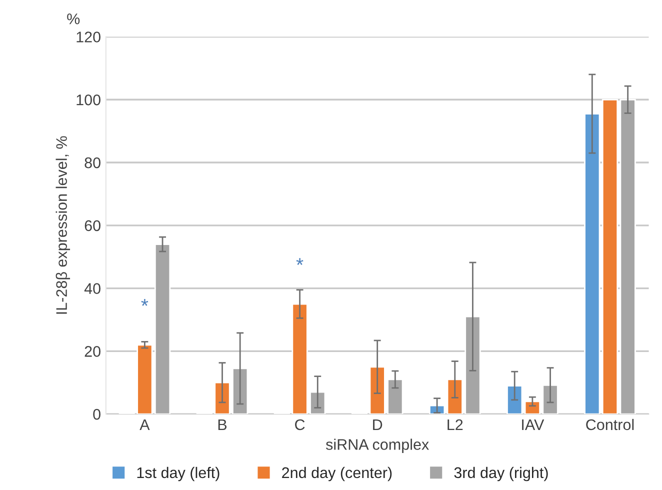 The height and width of the screenshot is (490, 662). Describe the element at coordinates (96, 414) in the screenshot. I see `y-tick-label: 0` at that location.